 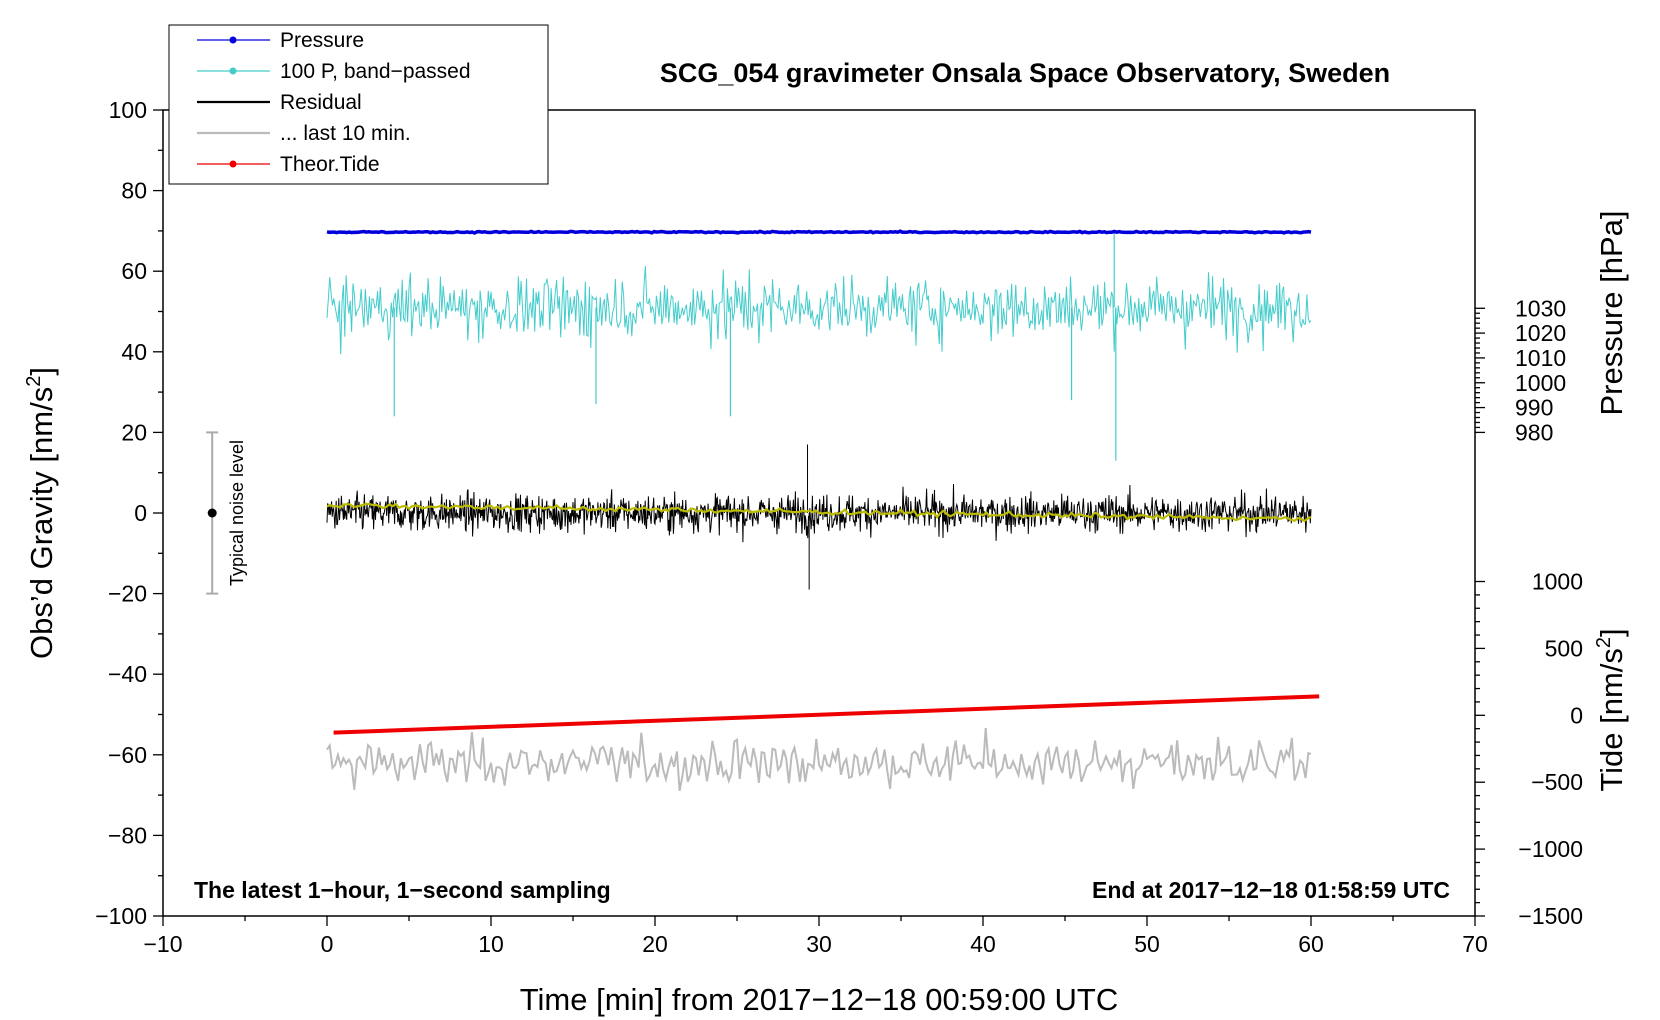 What do you see at coordinates (819, 999) in the screenshot?
I see `x-axis-title: Time [min] from 2017−12−18 00:59:00 UTC` at bounding box center [819, 999].